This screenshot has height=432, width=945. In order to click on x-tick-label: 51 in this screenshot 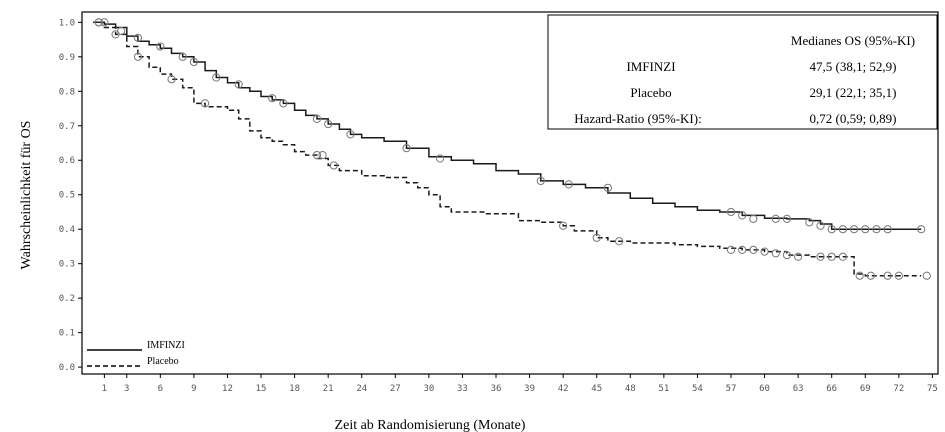, I will do `click(663, 389)`.